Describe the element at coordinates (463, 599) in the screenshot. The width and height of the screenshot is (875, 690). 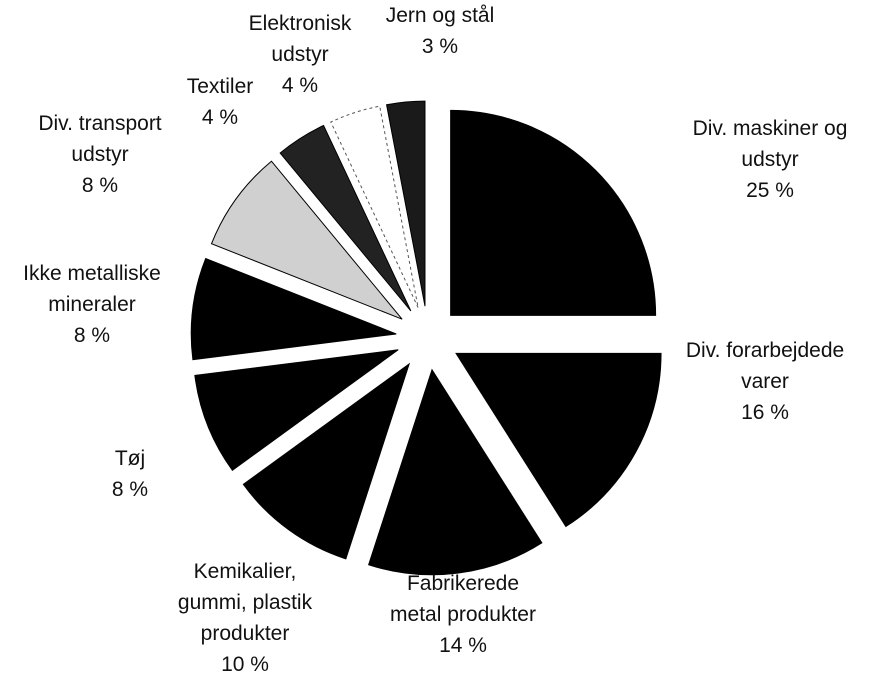
I see `slice-label: Fabrikerede metal produkter` at that location.